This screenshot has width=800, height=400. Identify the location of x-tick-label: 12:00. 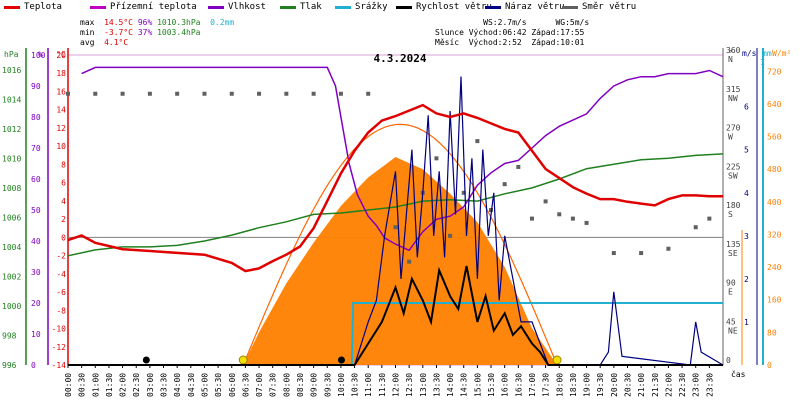
(396, 385).